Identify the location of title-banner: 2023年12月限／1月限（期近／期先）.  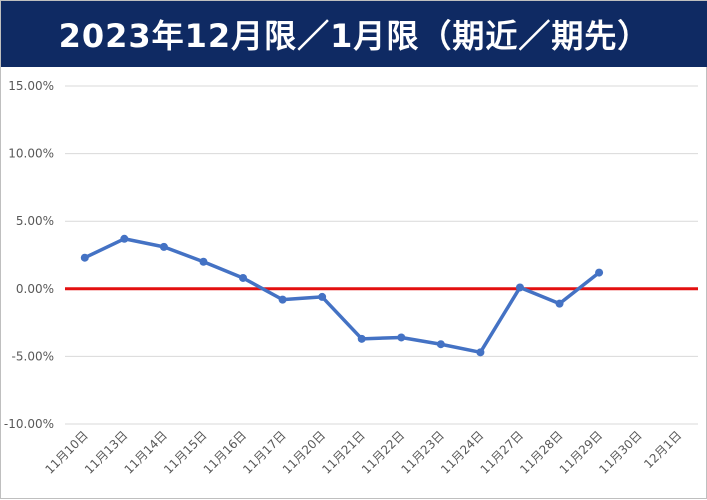
(354, 34).